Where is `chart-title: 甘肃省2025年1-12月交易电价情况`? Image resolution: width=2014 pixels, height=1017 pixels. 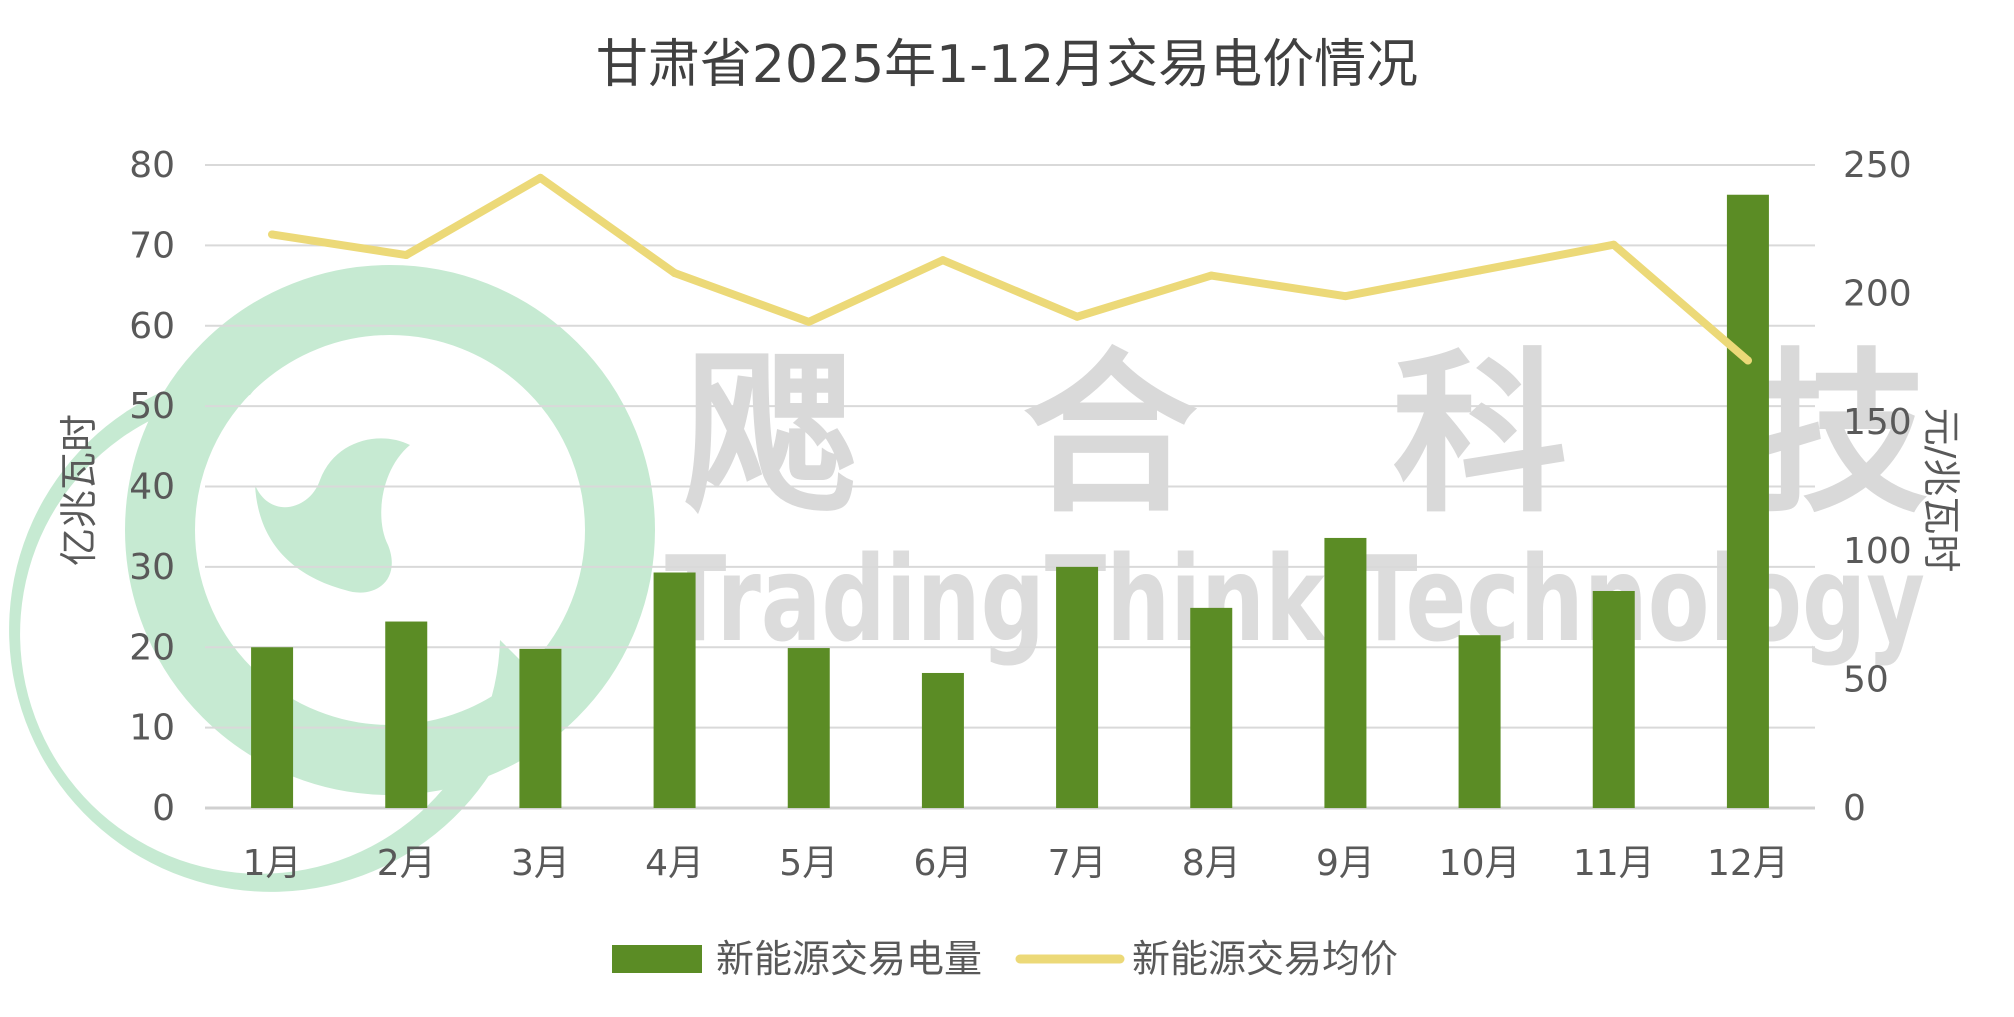
chart-title: 甘肃省2025年1-12月交易电价情况 is located at coordinates (1007, 65).